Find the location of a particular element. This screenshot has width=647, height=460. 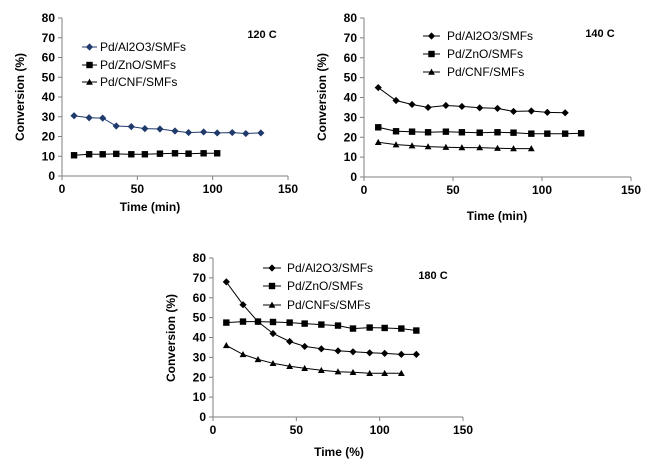

y-tick-label: 50 is located at coordinates (200, 318).